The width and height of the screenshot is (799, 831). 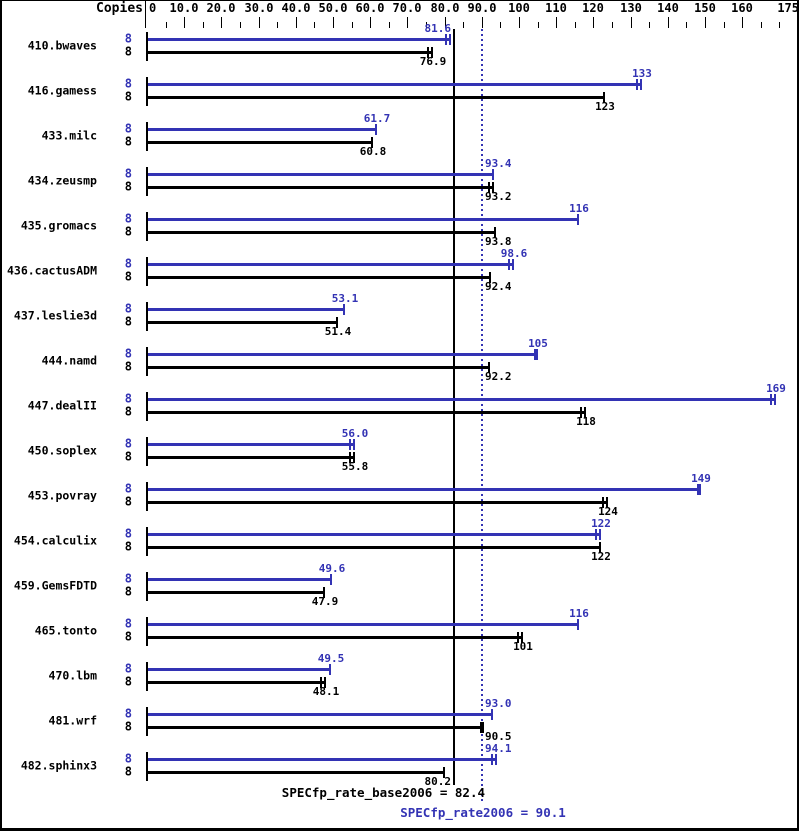 What do you see at coordinates (523, 646) in the screenshot?
I see `base-value-label: 101` at bounding box center [523, 646].